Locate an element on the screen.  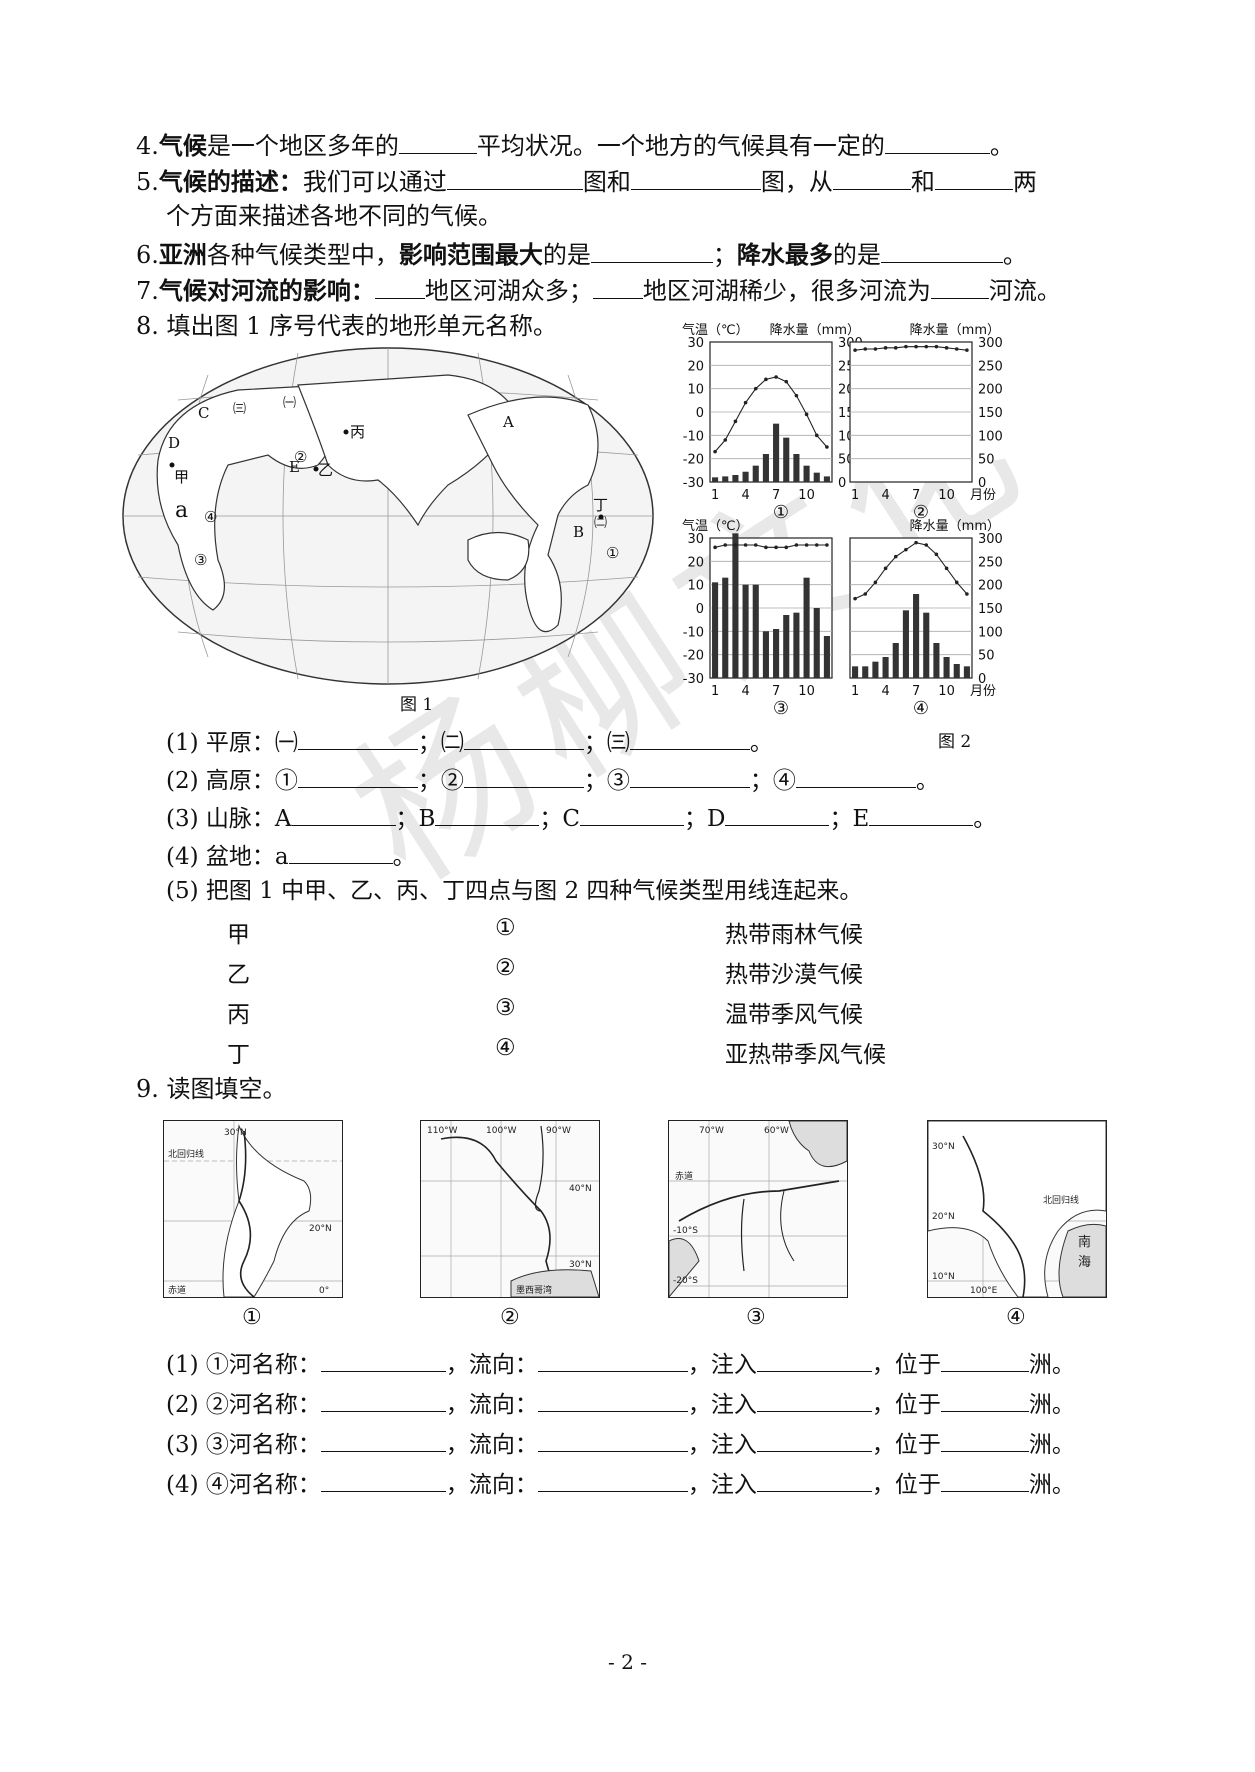
map3-lon60: 60°W is located at coordinates (776, 1131).